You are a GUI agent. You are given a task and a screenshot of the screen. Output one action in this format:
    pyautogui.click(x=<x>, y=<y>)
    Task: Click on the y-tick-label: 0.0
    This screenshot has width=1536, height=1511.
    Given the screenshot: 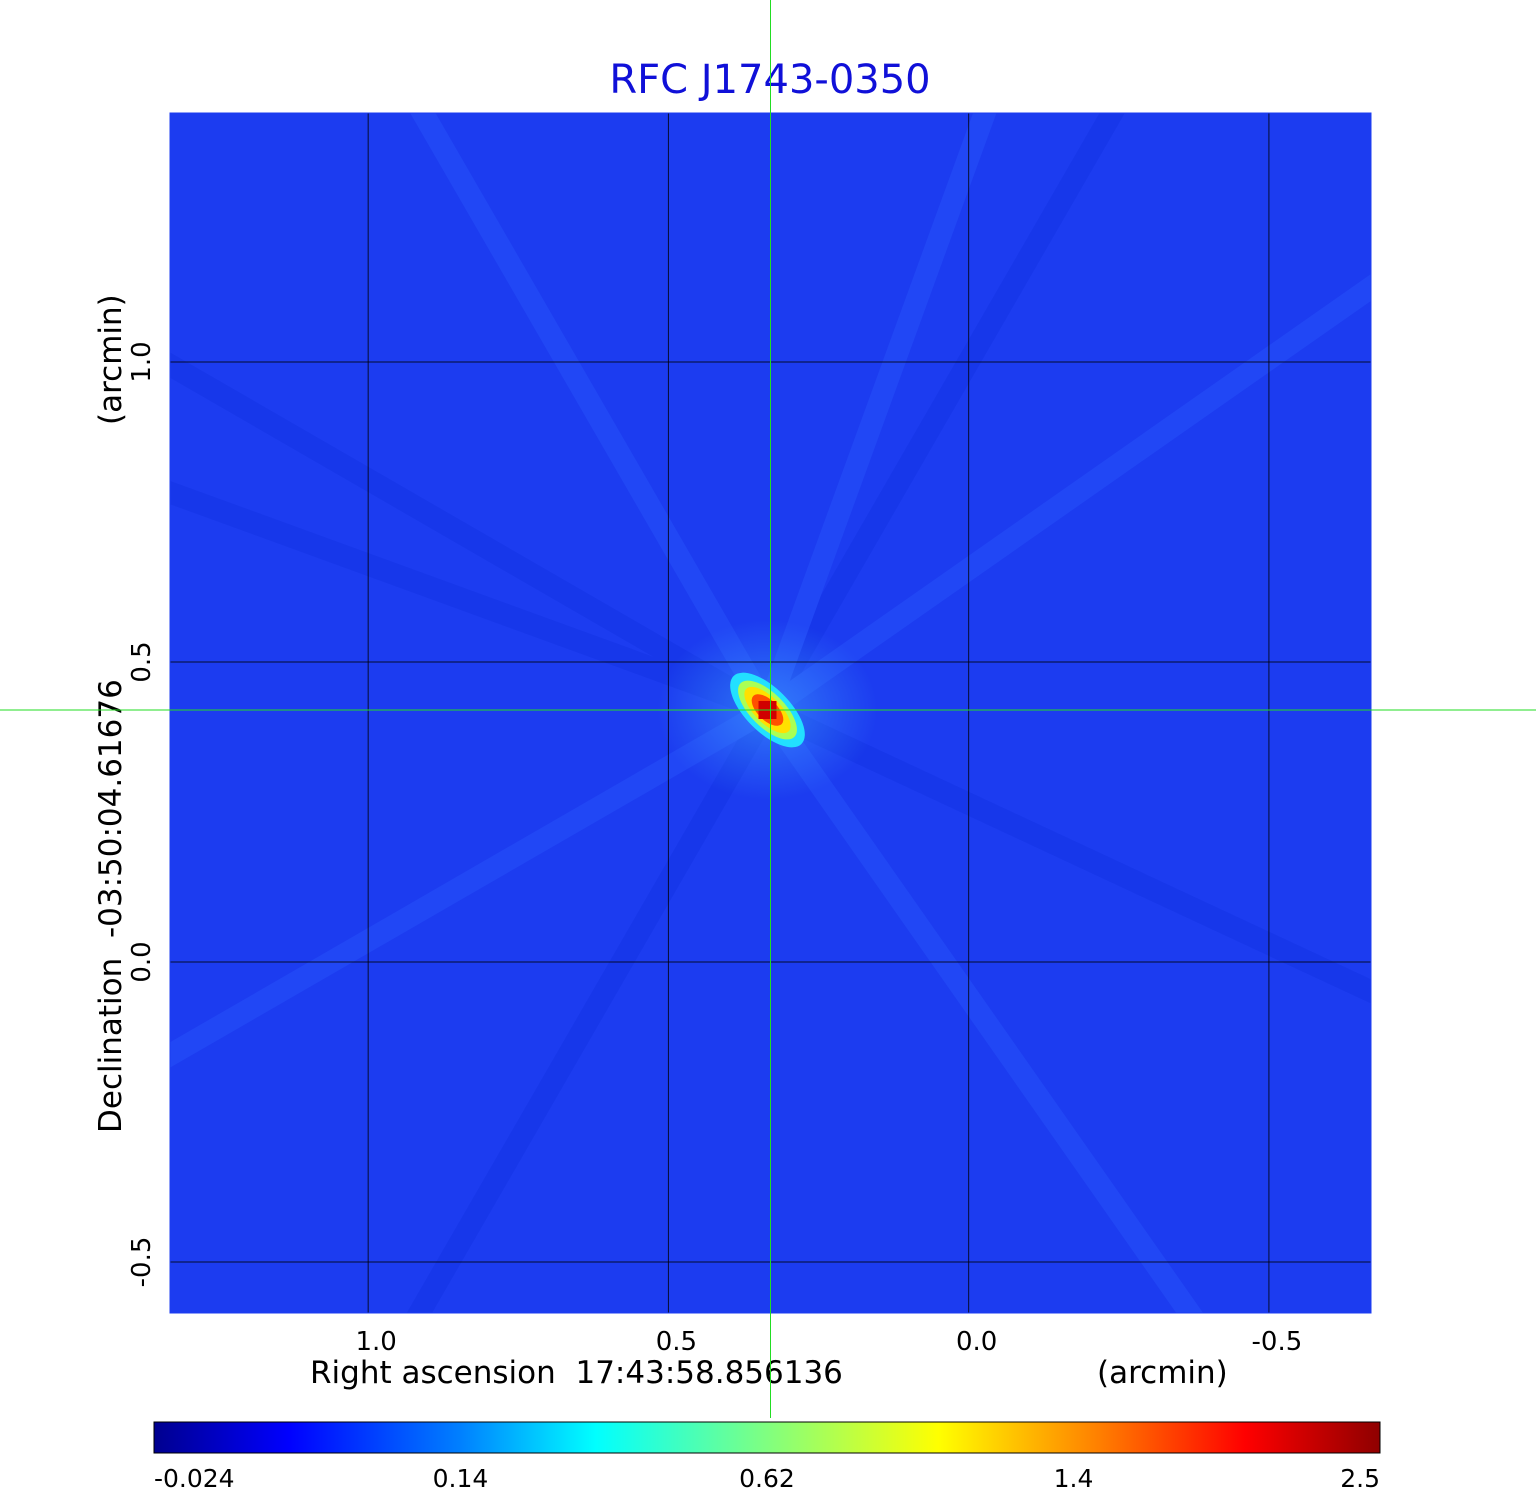 What is the action you would take?
    pyautogui.click(x=142, y=961)
    